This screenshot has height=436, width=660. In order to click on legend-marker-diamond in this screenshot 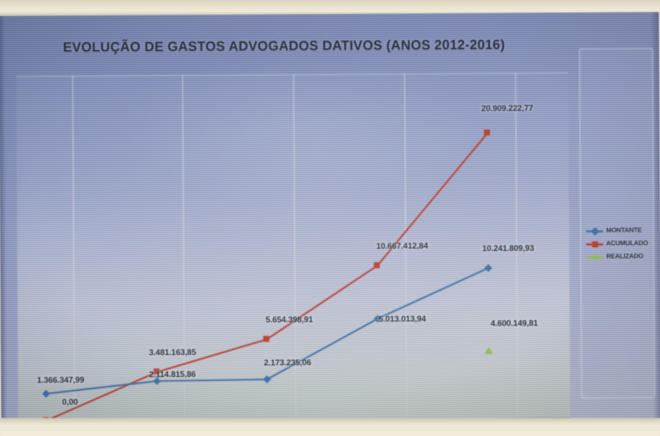, I will do `click(595, 231)`.